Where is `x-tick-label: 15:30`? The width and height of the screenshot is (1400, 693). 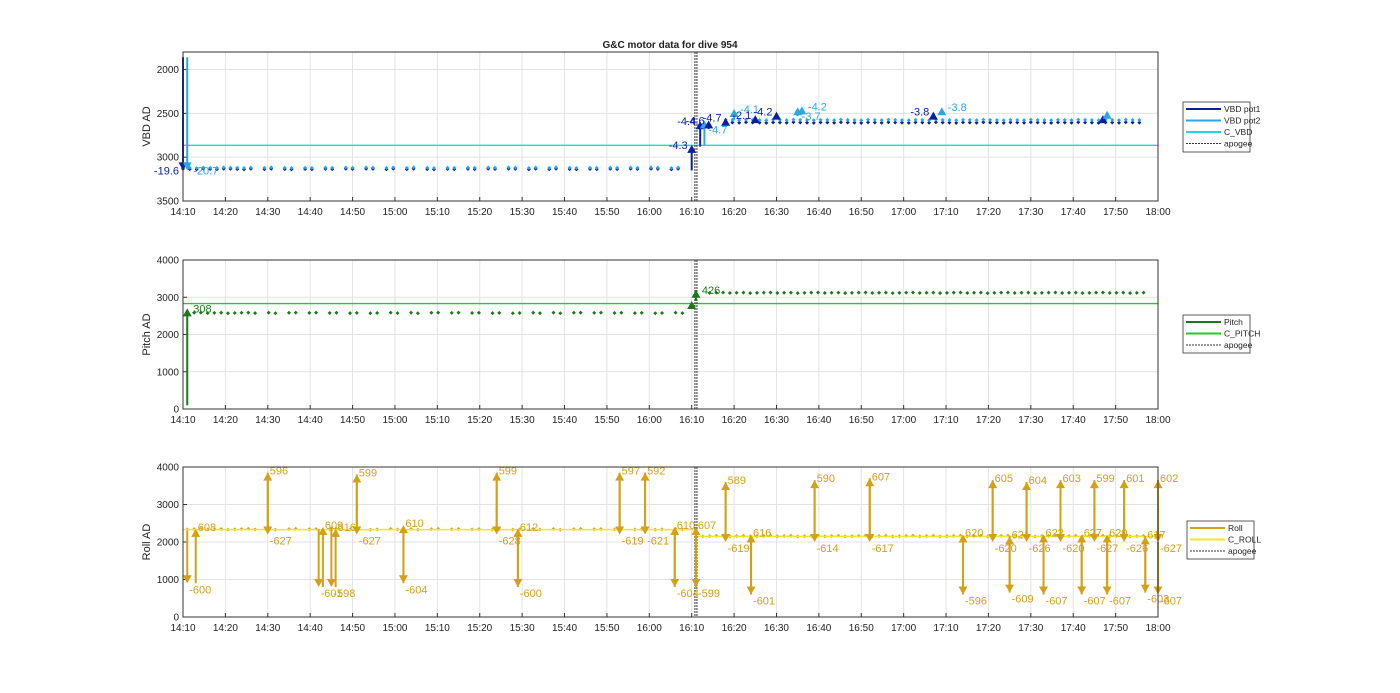
x-tick-label: 15:30 is located at coordinates (522, 420).